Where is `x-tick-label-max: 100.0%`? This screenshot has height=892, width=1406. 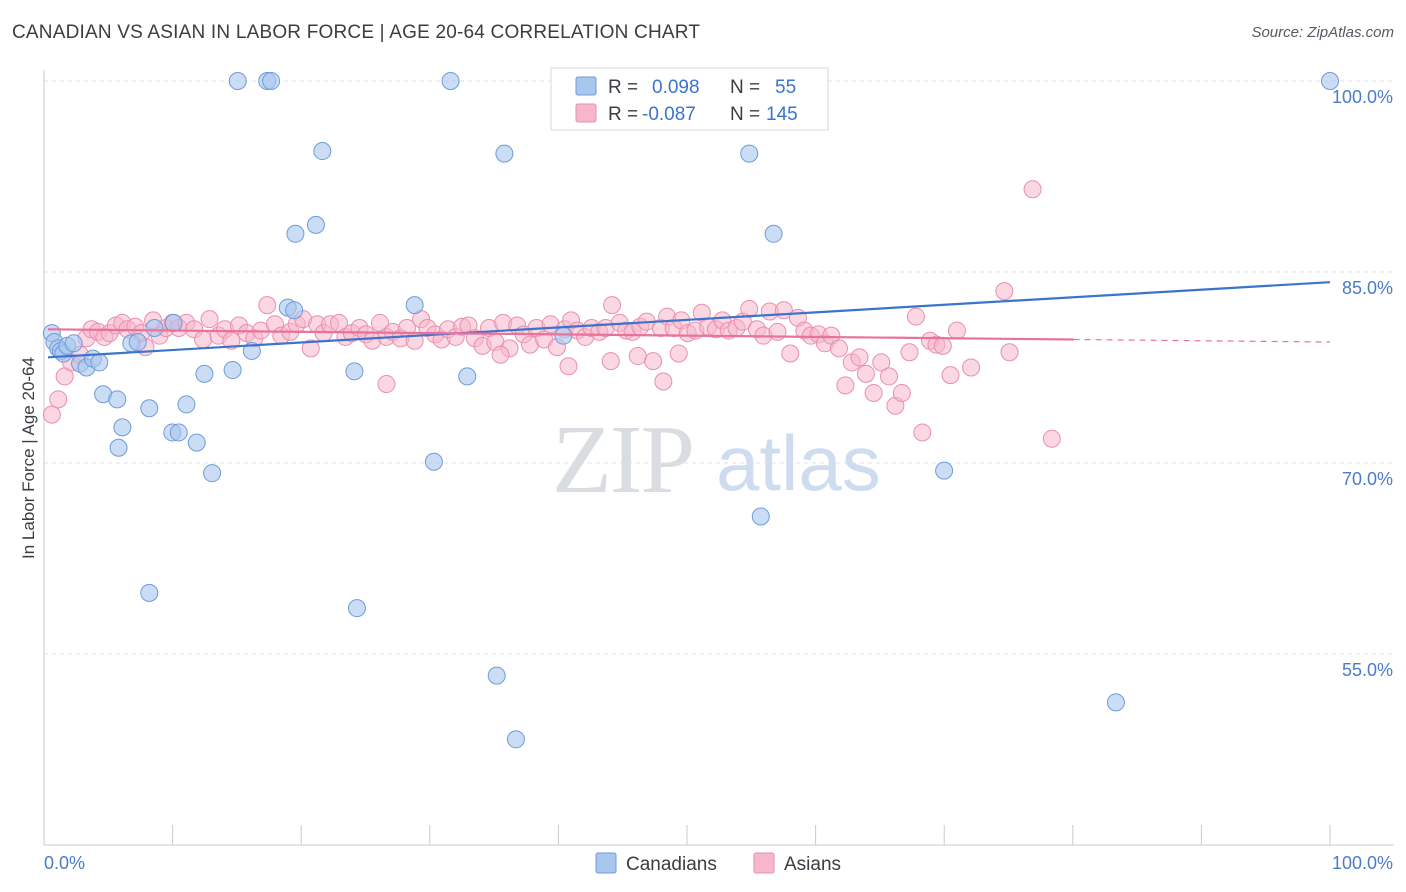 x-tick-label-max: 100.0% is located at coordinates (1362, 863).